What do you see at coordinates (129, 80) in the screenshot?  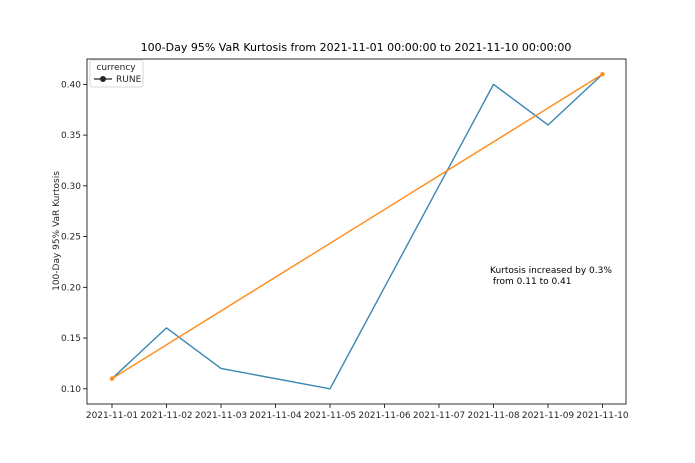 I see `legend-entry-rune: RUNE` at bounding box center [129, 80].